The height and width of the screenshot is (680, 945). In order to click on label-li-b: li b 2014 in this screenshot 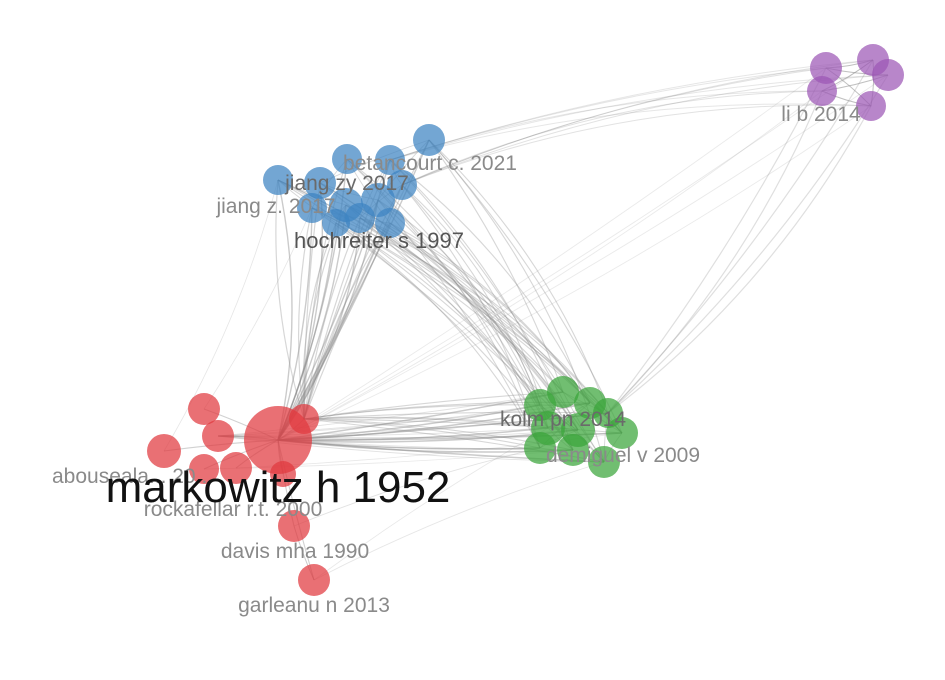, I will do `click(821, 114)`.